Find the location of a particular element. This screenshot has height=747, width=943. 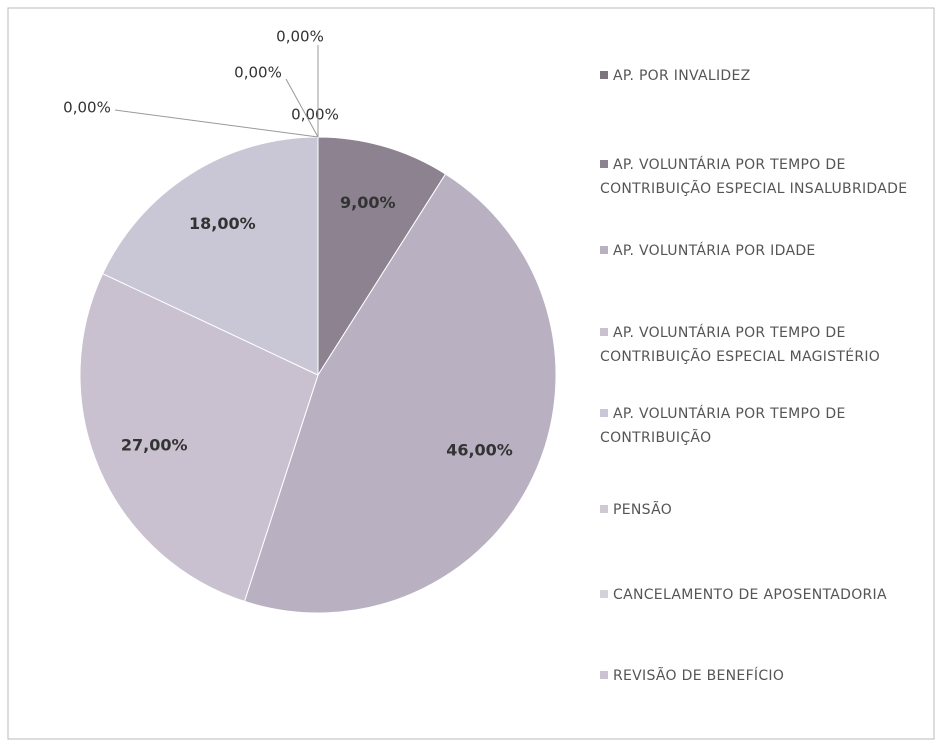

legend-label: PENSÃO is located at coordinates (643, 510).